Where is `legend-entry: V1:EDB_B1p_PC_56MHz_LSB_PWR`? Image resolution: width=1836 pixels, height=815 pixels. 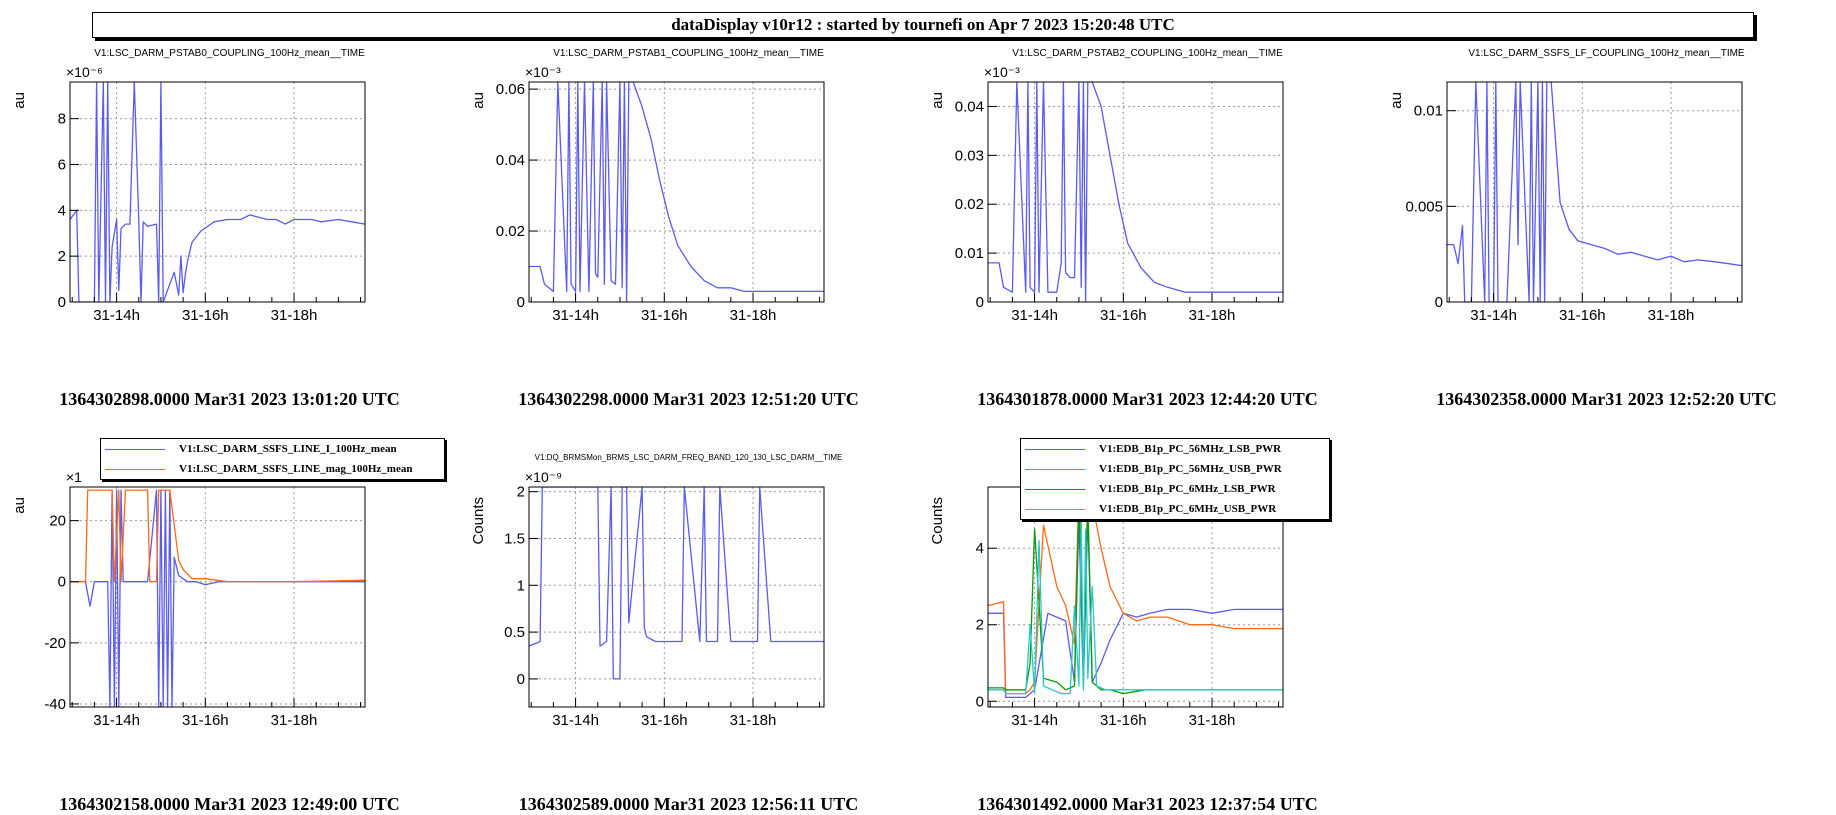 legend-entry: V1:EDB_B1p_PC_56MHz_LSB_PWR is located at coordinates (1153, 449).